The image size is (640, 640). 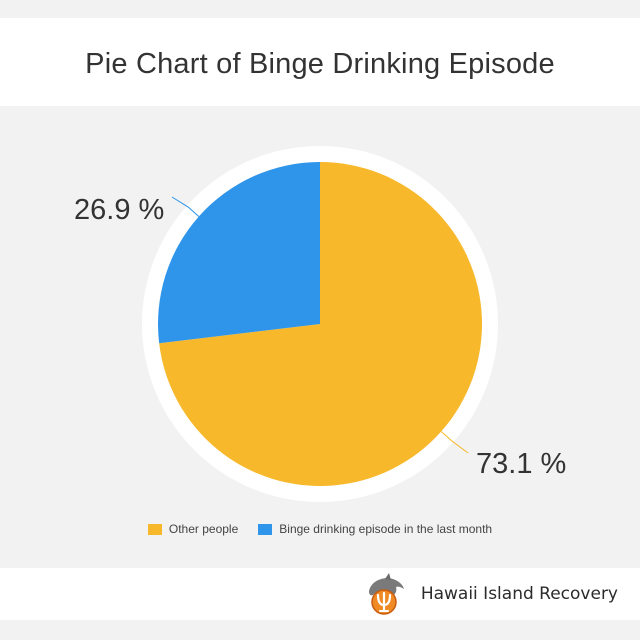 I want to click on chart-header: Pie Chart of Binge Drinking Episode, so click(x=320, y=62).